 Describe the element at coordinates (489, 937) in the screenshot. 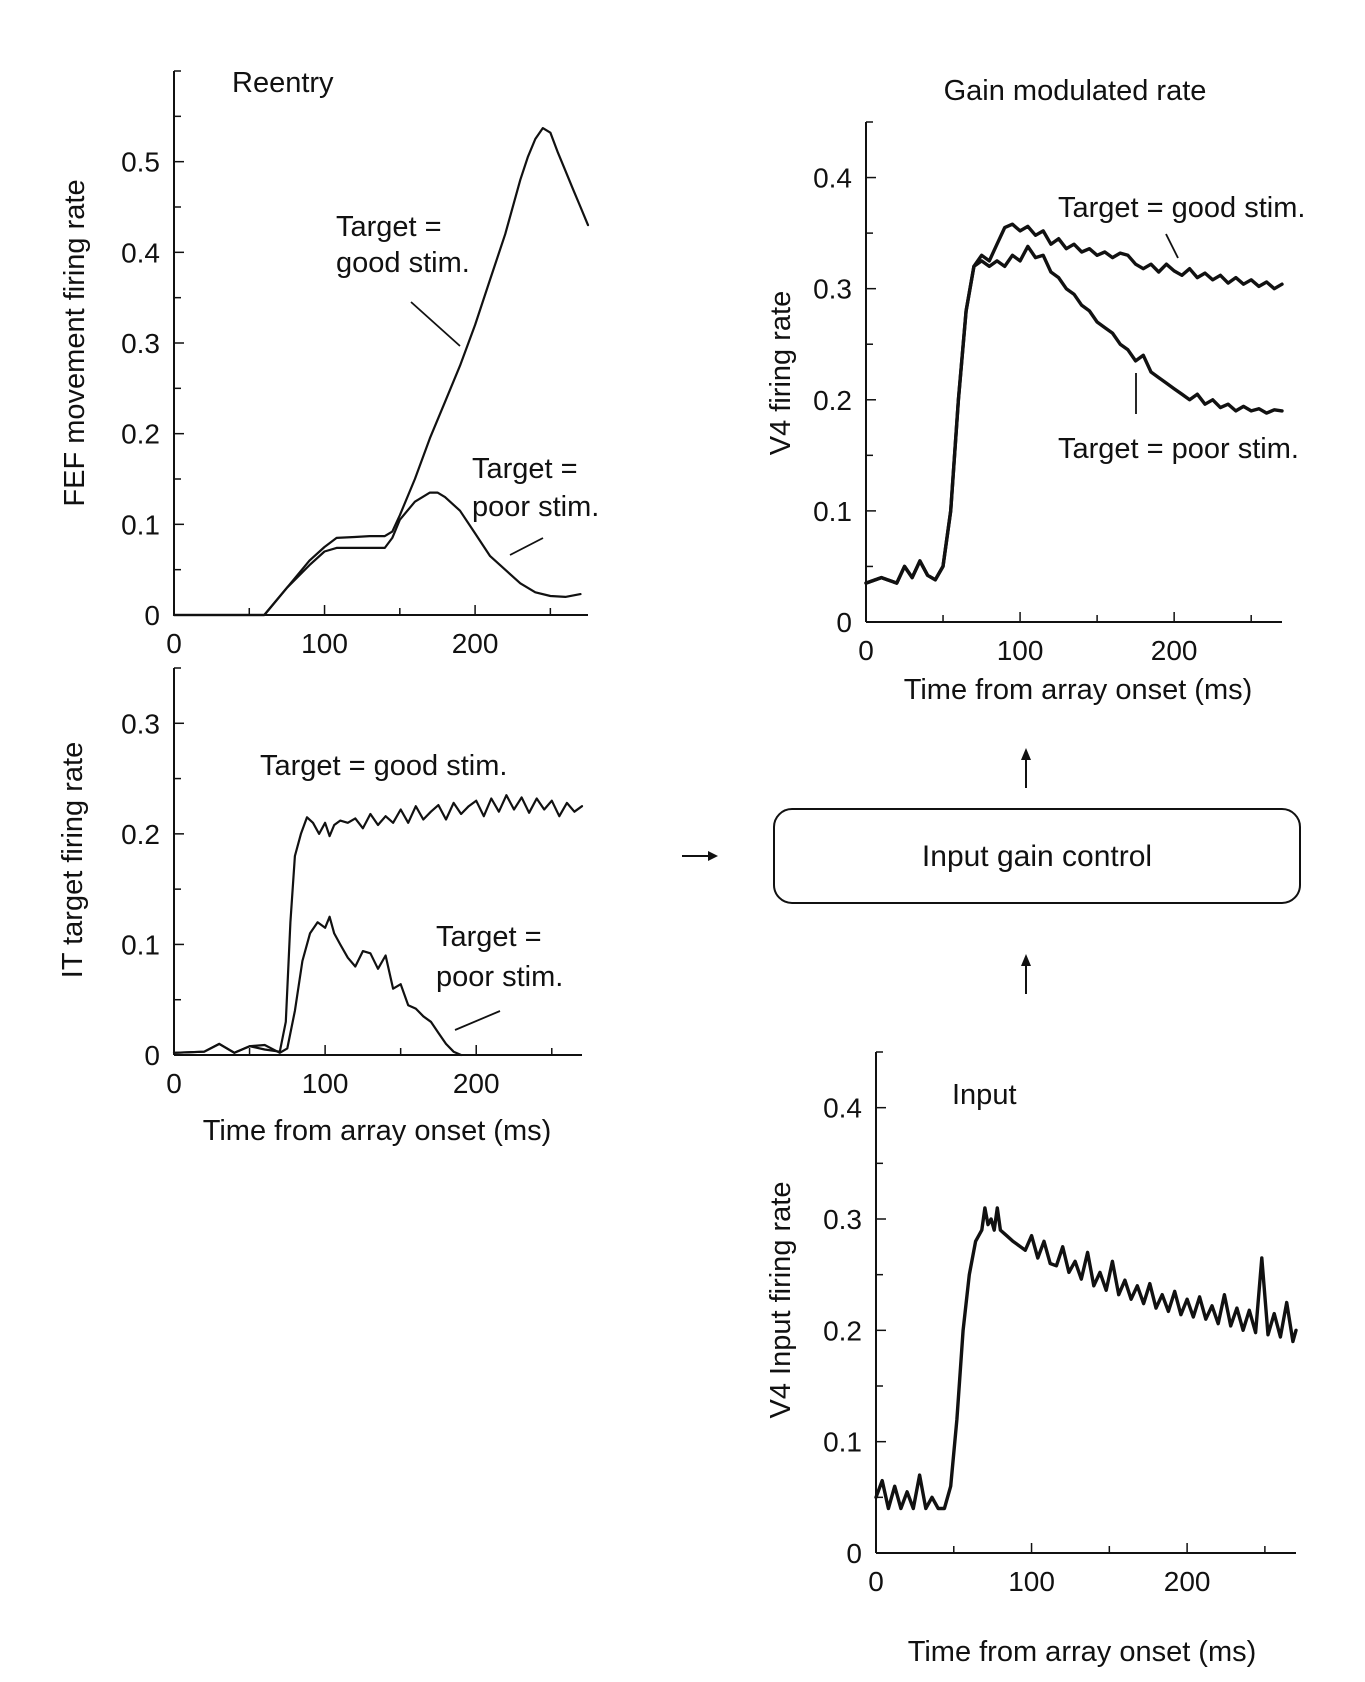

I see `it-series-label-2: Target =` at that location.